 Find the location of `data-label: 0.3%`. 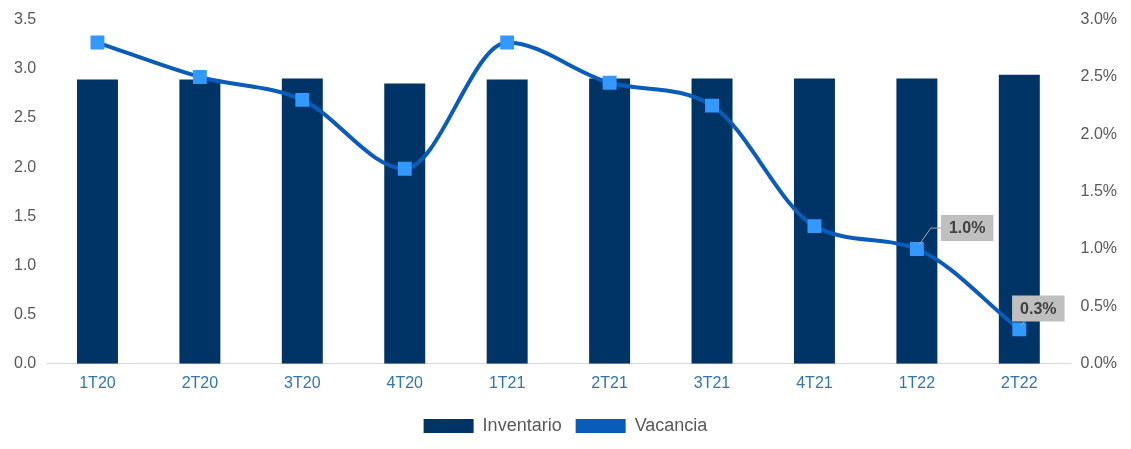

data-label: 0.3% is located at coordinates (1038, 308).